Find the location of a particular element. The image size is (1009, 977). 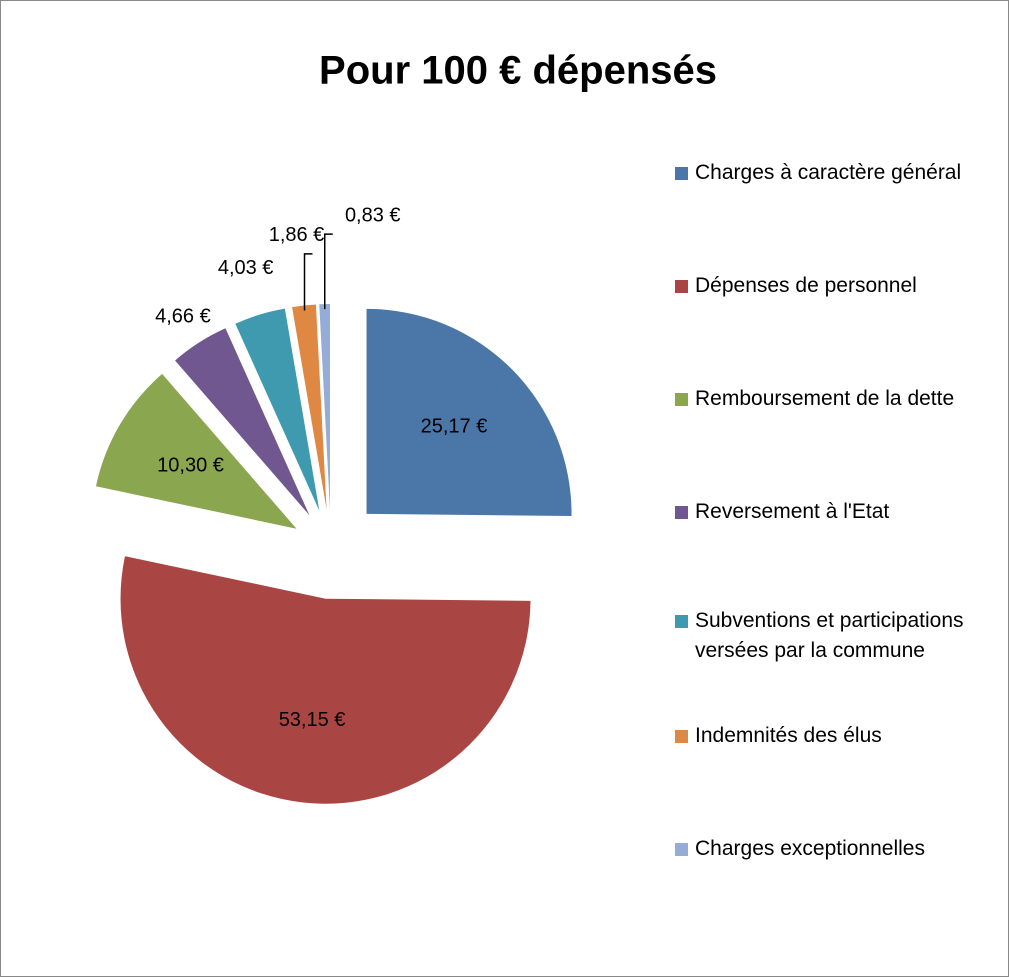

legend-label: Charges à caractère général is located at coordinates (828, 172).